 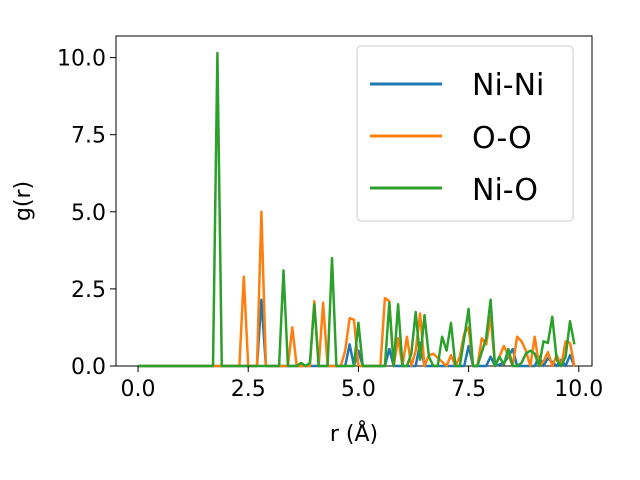 What do you see at coordinates (505, 190) in the screenshot?
I see `legend-label-ni-o: Ni-O` at bounding box center [505, 190].